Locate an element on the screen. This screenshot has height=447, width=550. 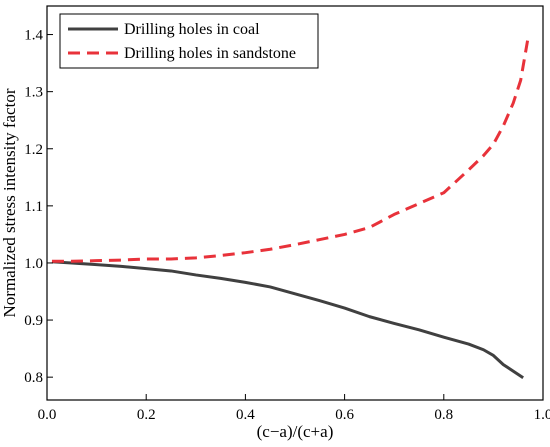
legend-box is located at coordinates (189, 41).